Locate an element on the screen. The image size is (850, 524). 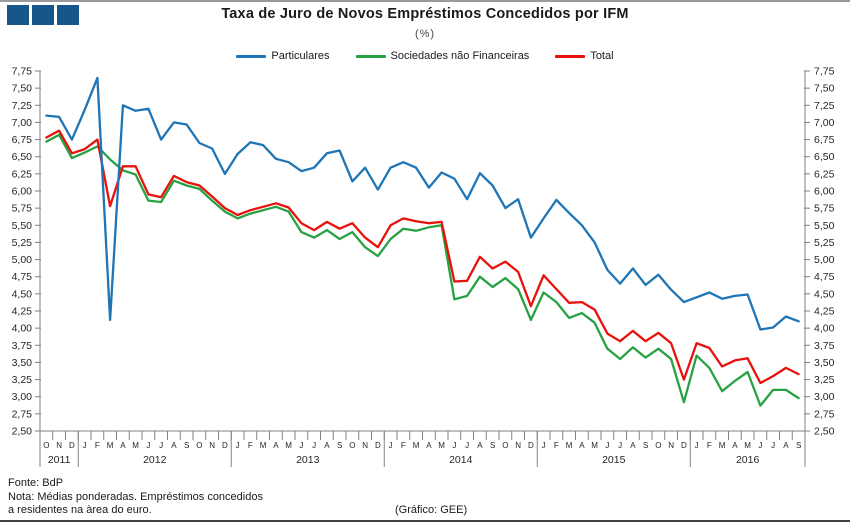
y-axis-label-left: 3,25 is located at coordinates (22, 380).